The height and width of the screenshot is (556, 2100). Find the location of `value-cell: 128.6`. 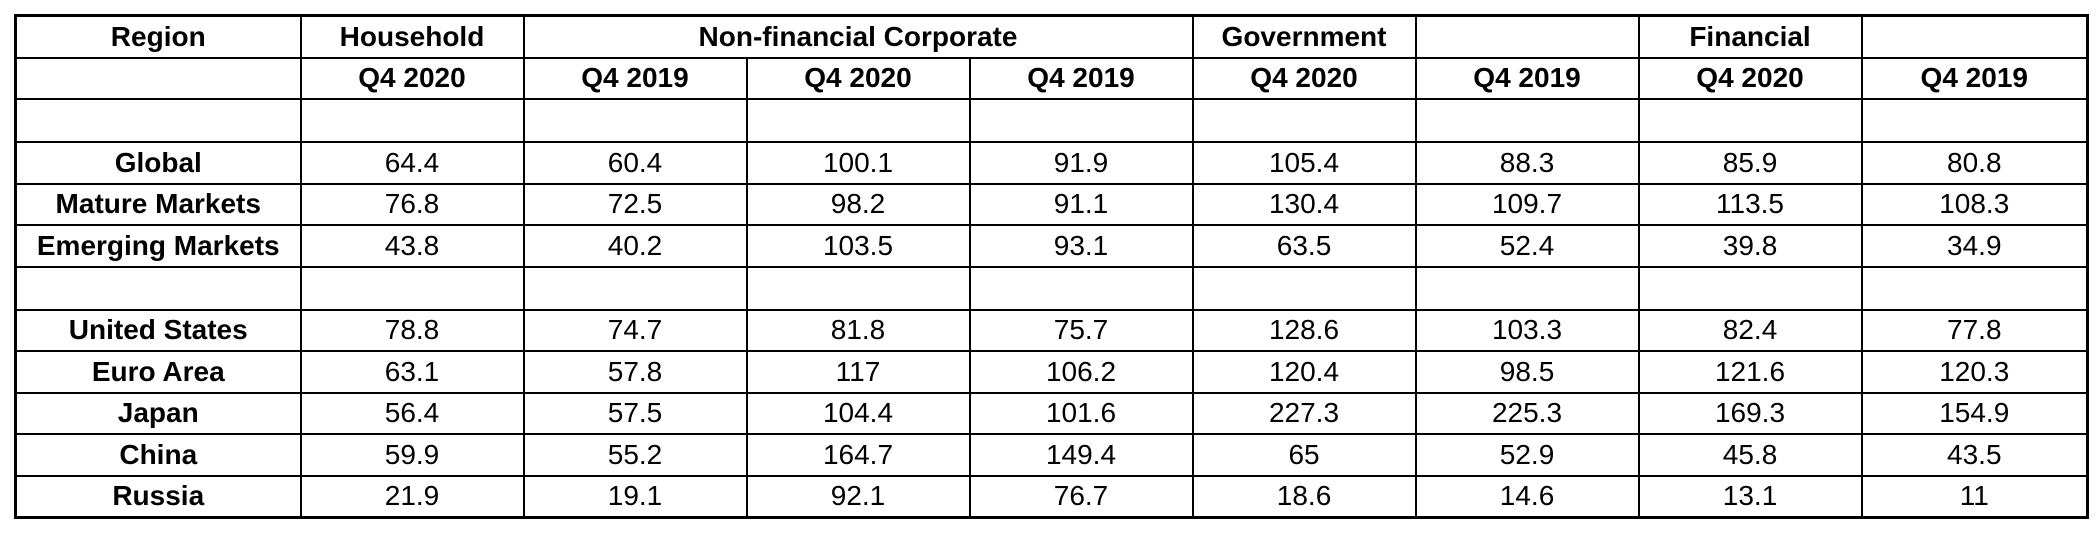

value-cell: 128.6 is located at coordinates (1304, 330).